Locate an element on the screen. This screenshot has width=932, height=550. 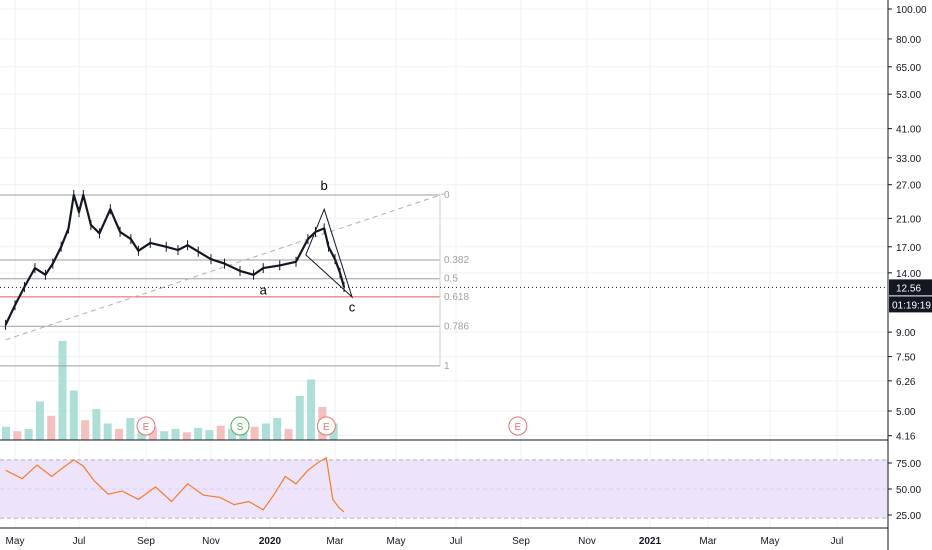
rsi-tick-label: 75.00 is located at coordinates (908, 464).